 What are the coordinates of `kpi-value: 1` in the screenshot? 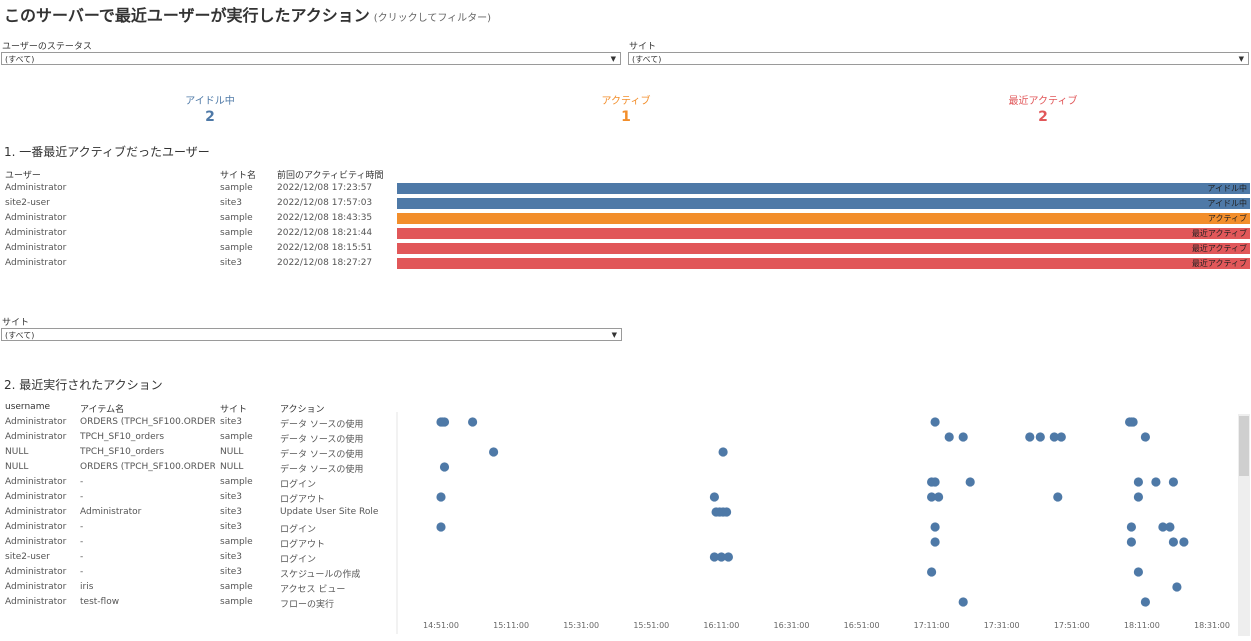 It's located at (626, 117).